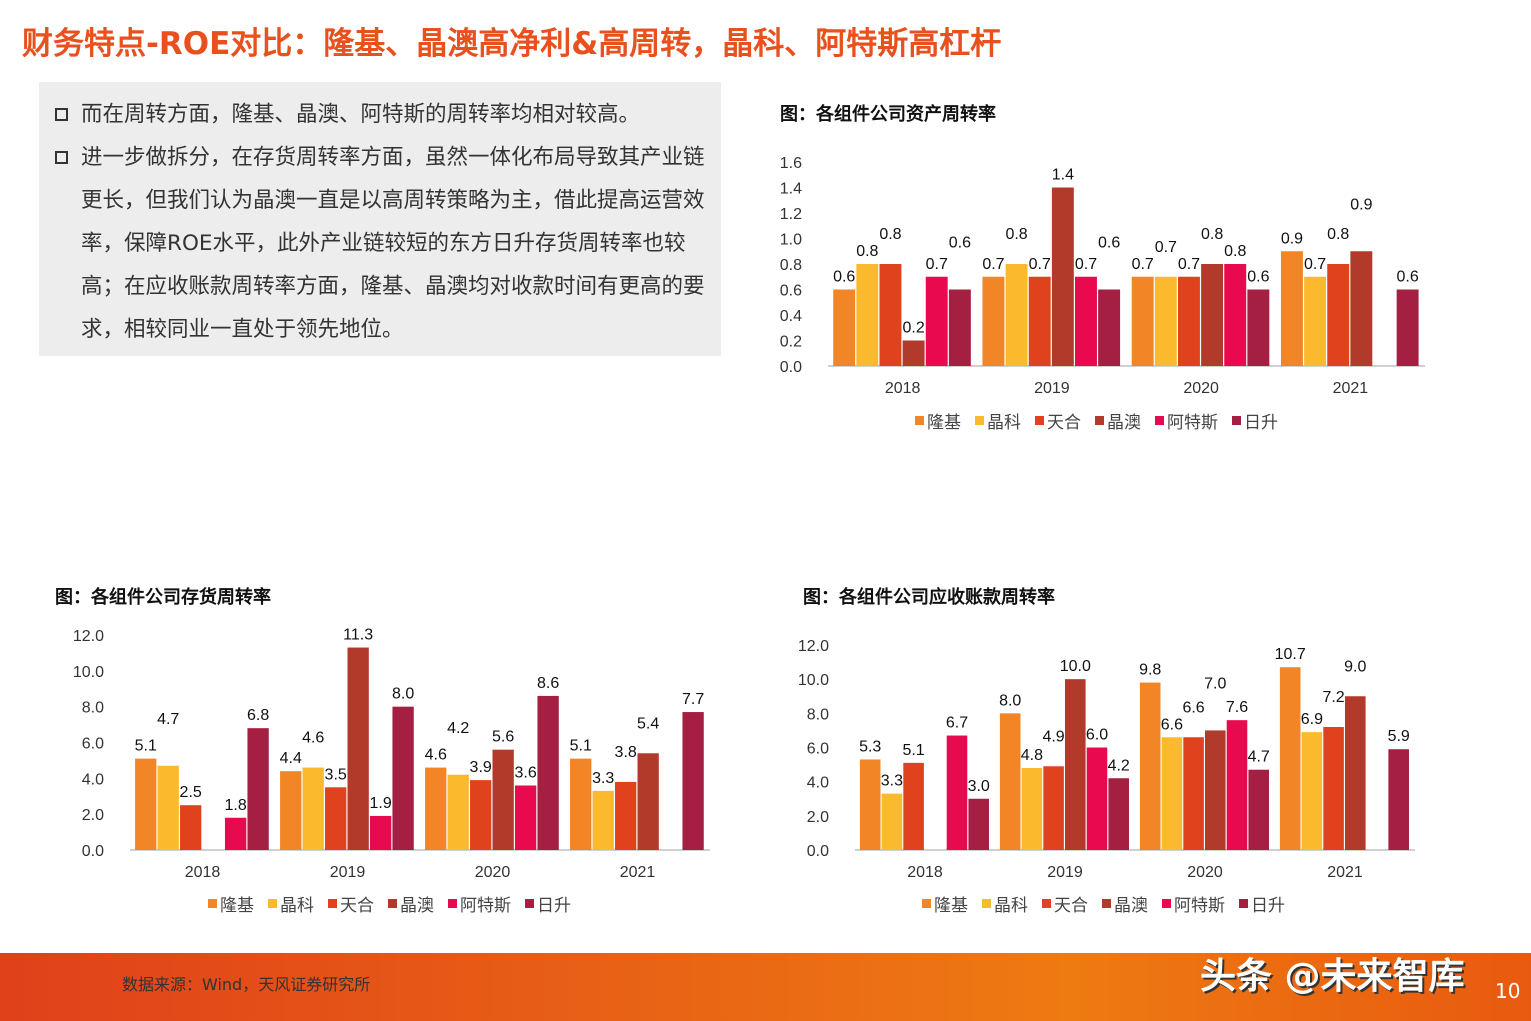  Describe the element at coordinates (765, 987) in the screenshot. I see `footer-bar: 数据来源：Wind，天风证券研究所 头条 @未来智库 10` at that location.